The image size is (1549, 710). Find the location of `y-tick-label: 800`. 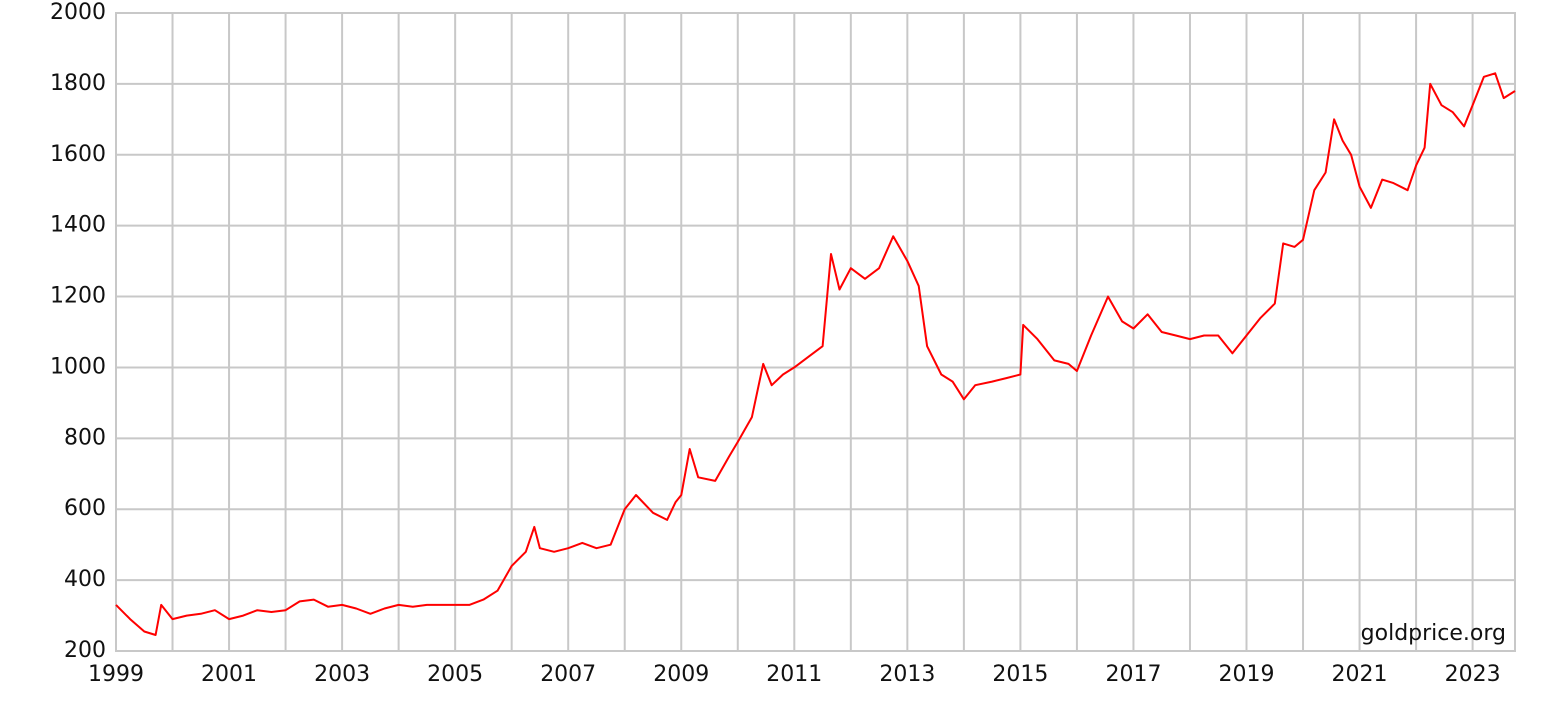

y-tick-label: 800 is located at coordinates (85, 437).